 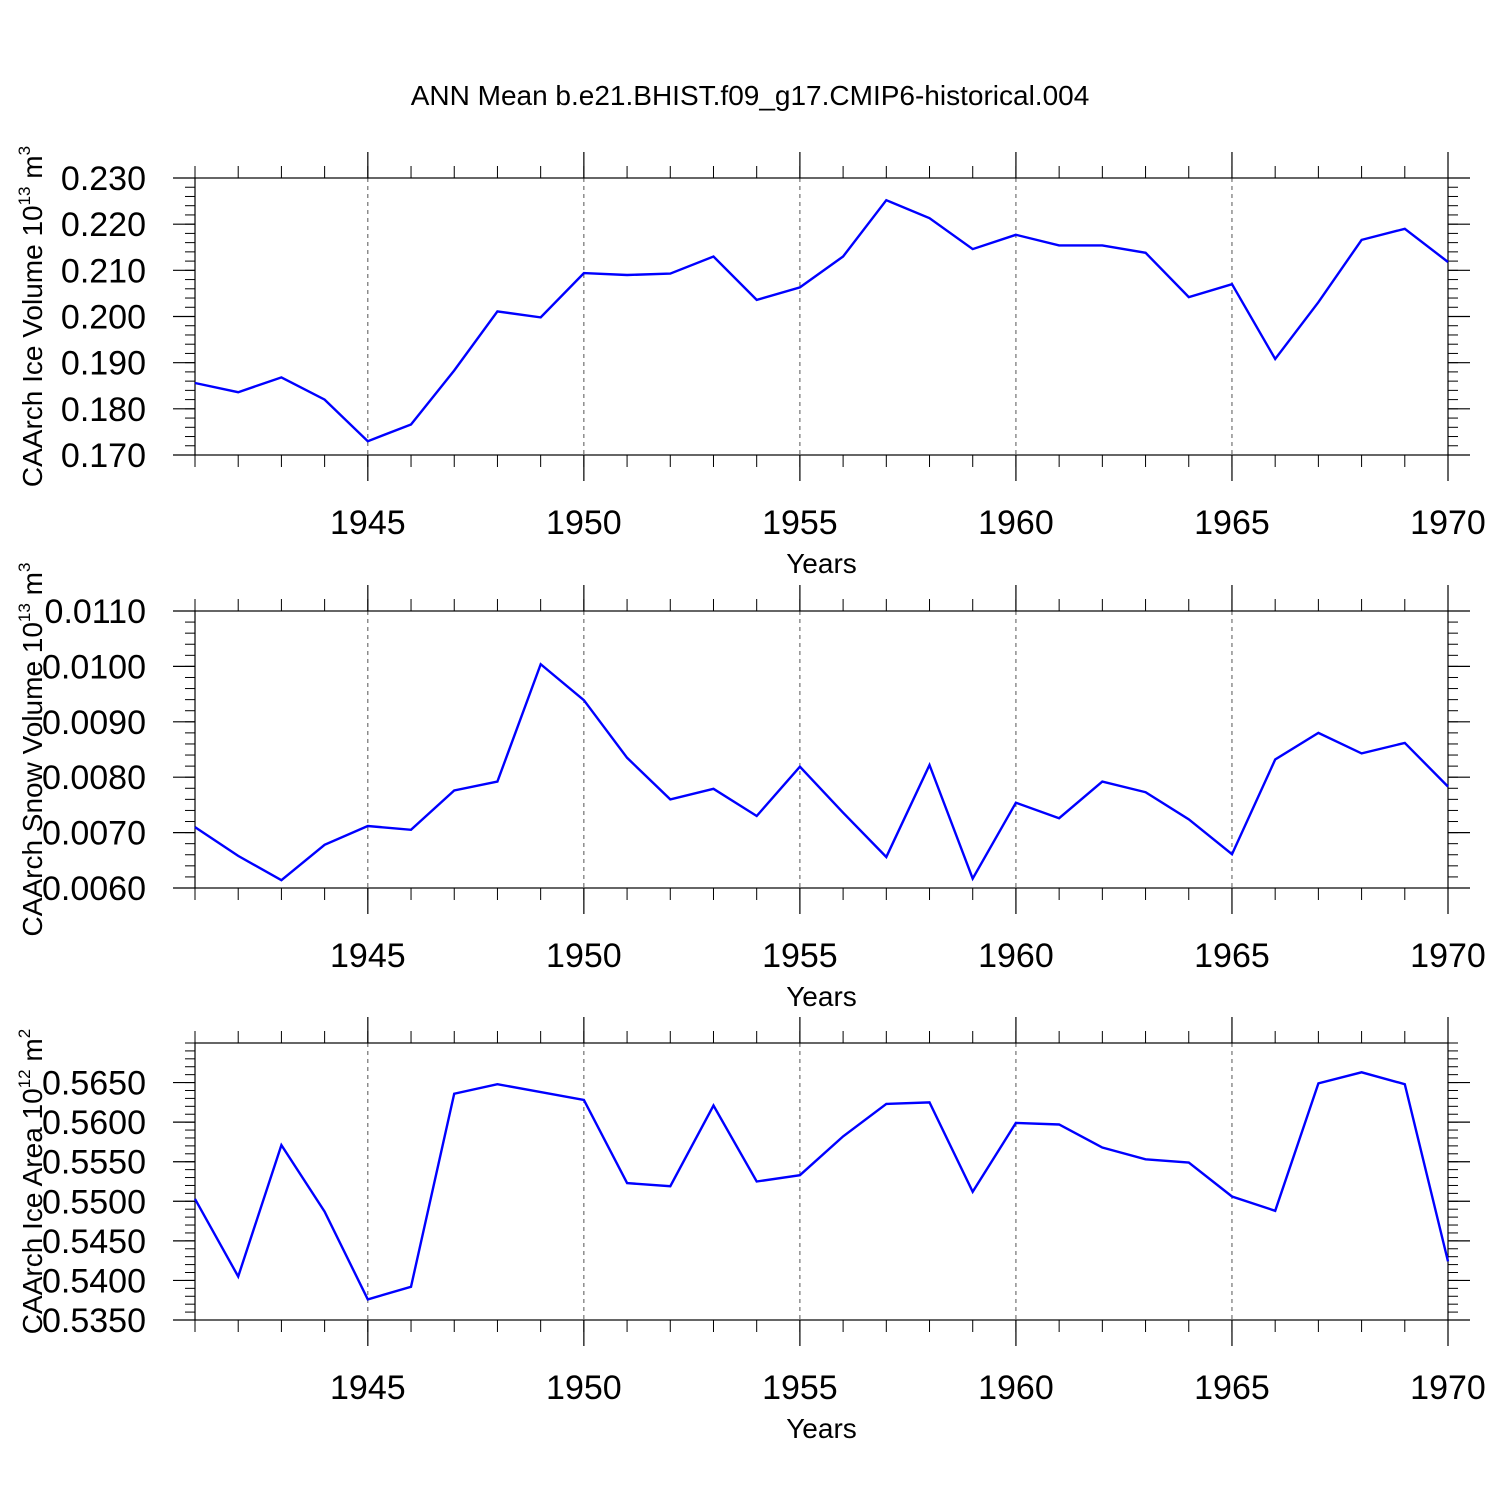 What do you see at coordinates (103, 271) in the screenshot?
I see `ytick-label: 0.210` at bounding box center [103, 271].